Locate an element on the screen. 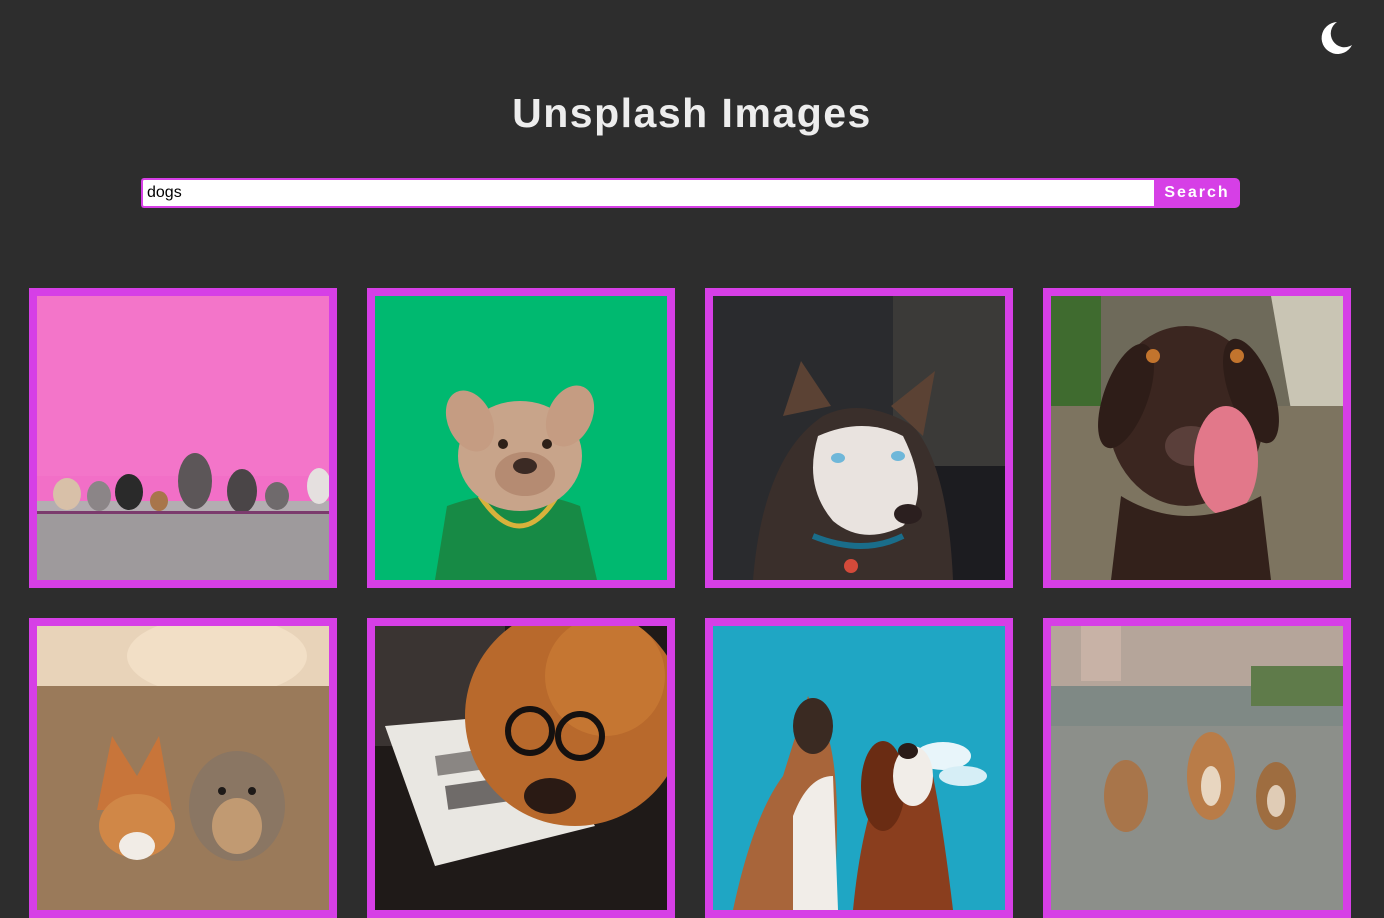 Image resolution: width=1384 pixels, height=918 pixels. theme-toggle-button is located at coordinates (1336, 38).